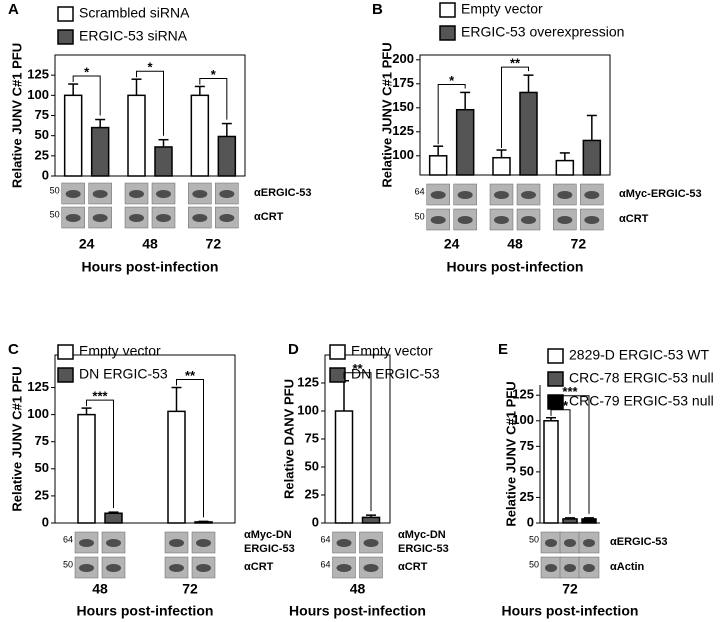 The width and height of the screenshot is (726, 622). What do you see at coordinates (293, 349) in the screenshot?
I see `panel-letter: D` at bounding box center [293, 349].